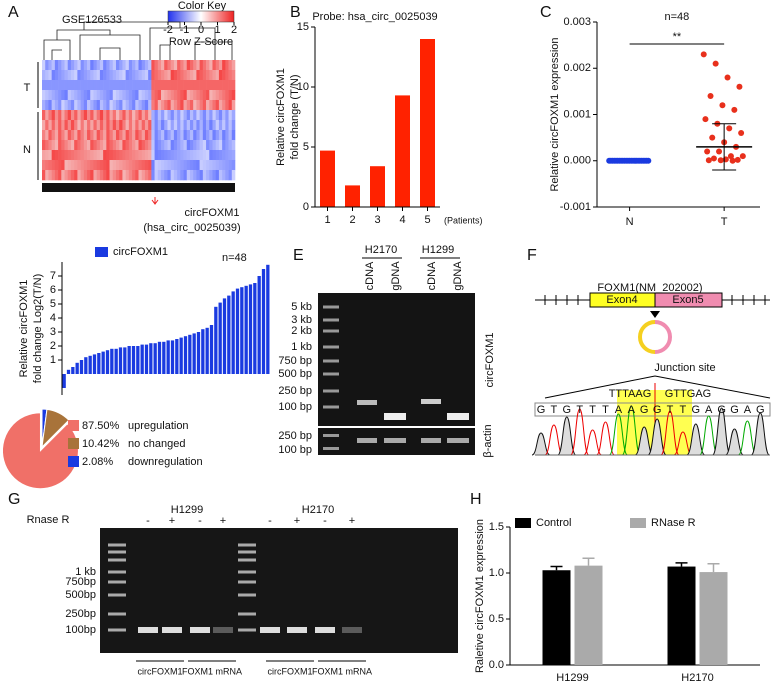  What do you see at coordinates (532, 255) in the screenshot?
I see `panel-letter: F` at bounding box center [532, 255].